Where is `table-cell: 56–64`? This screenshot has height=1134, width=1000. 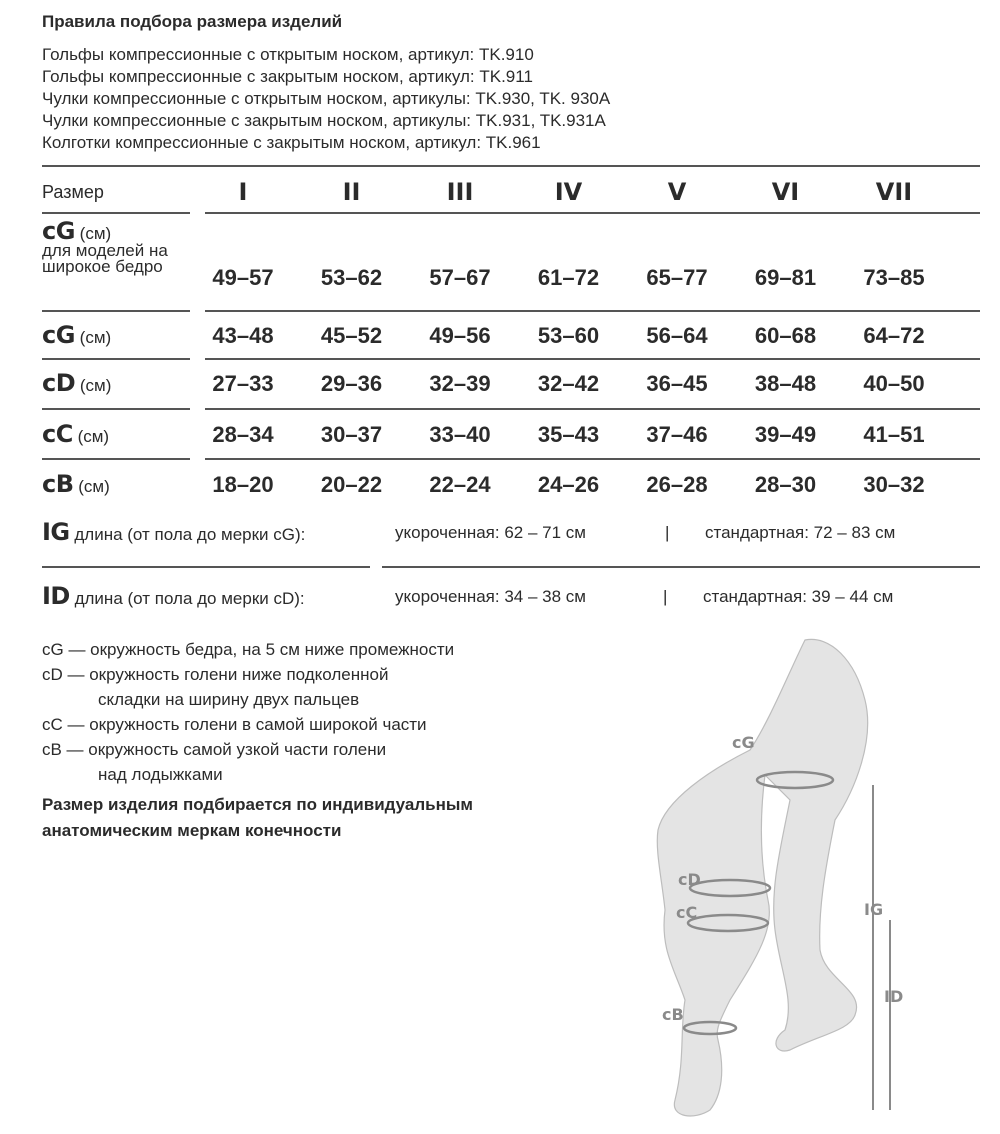
table-cell: 56–64 is located at coordinates (677, 335).